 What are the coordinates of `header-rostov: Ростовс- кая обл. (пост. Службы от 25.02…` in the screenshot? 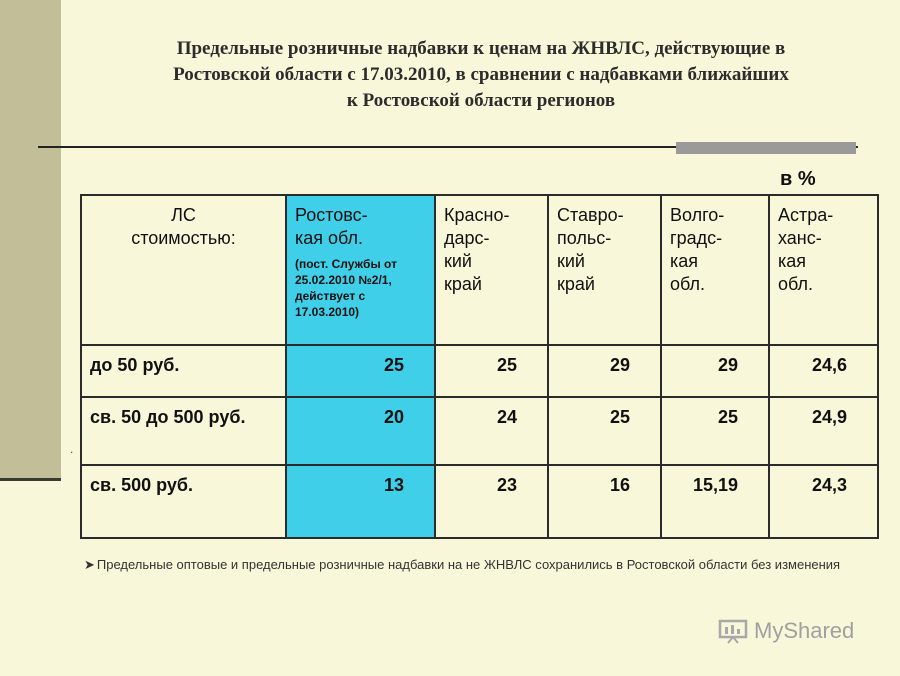 It's located at (360, 270).